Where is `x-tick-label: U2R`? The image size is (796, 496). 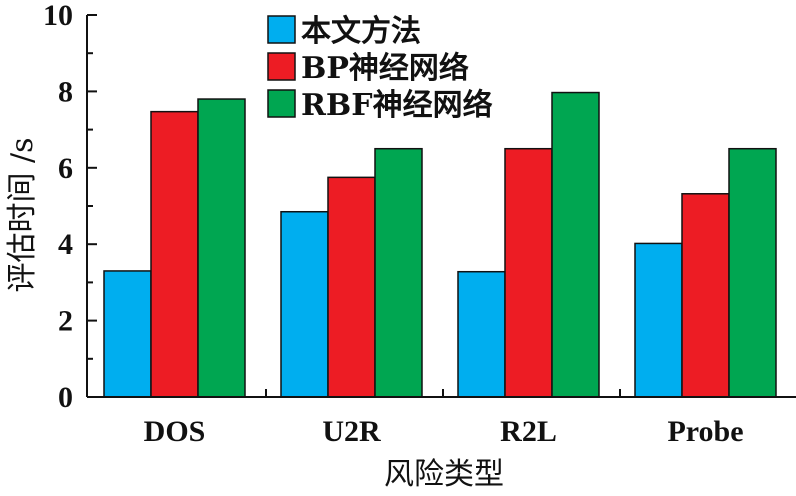
x-tick-label: U2R is located at coordinates (351, 431).